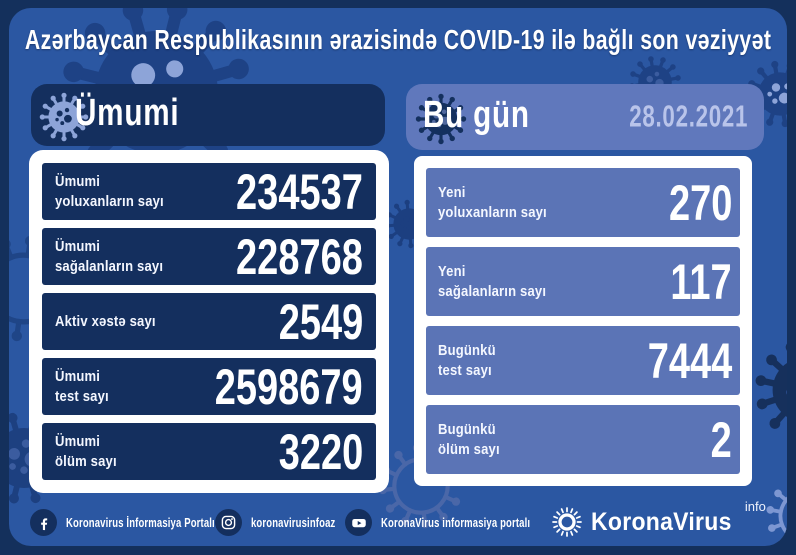 The width and height of the screenshot is (796, 555). I want to click on stat-value: 2598679, so click(289, 386).